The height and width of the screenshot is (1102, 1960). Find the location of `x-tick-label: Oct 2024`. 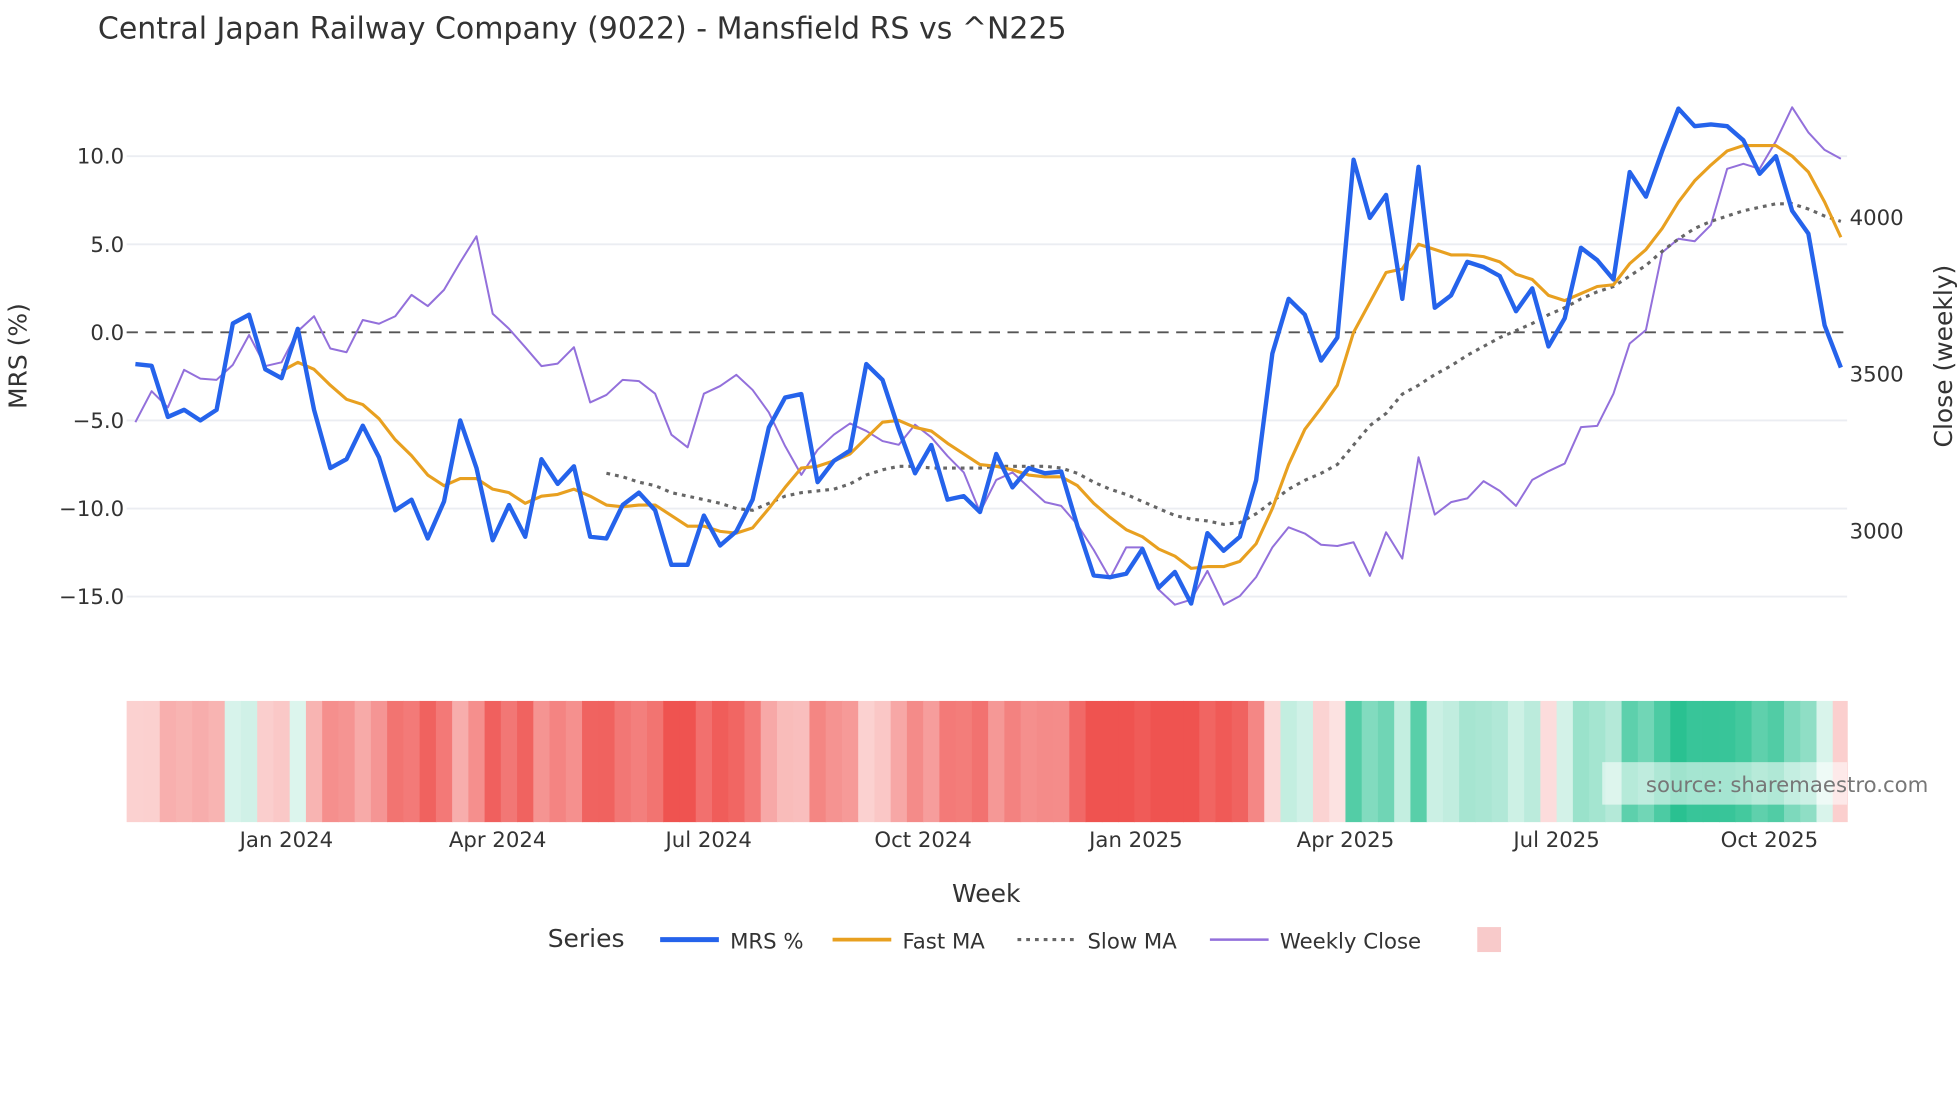

x-tick-label: Oct 2024 is located at coordinates (923, 840).